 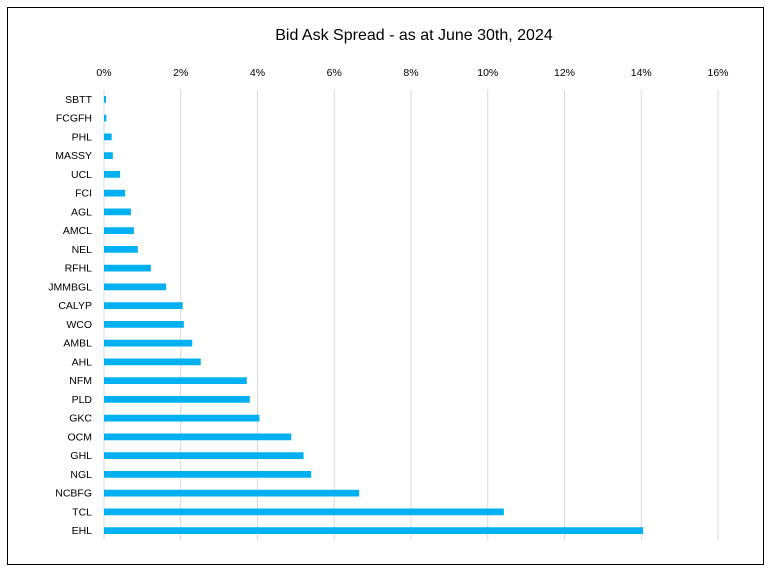 What do you see at coordinates (487, 73) in the screenshot?
I see `x-tick-label: 10%` at bounding box center [487, 73].